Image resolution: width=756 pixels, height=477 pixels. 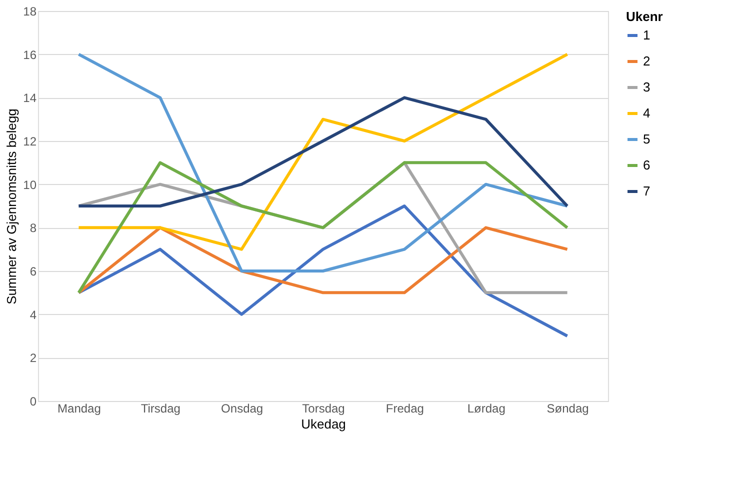 What do you see at coordinates (646, 61) in the screenshot?
I see `legend-label: 2` at bounding box center [646, 61].